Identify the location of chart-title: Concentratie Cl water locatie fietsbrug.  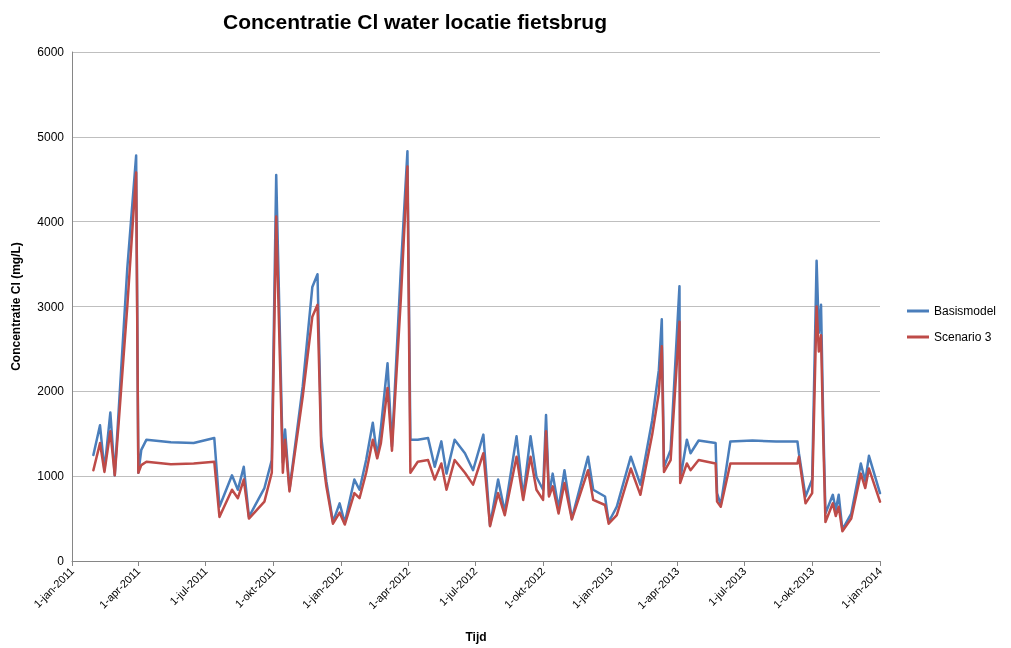
(415, 21).